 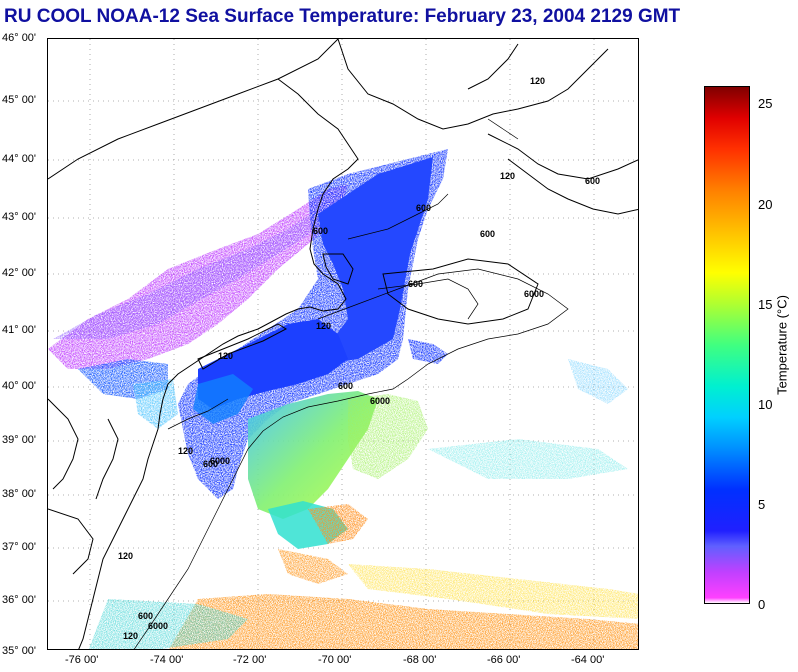 I want to click on lat-label-37: 37° 00', so click(x=19, y=547).